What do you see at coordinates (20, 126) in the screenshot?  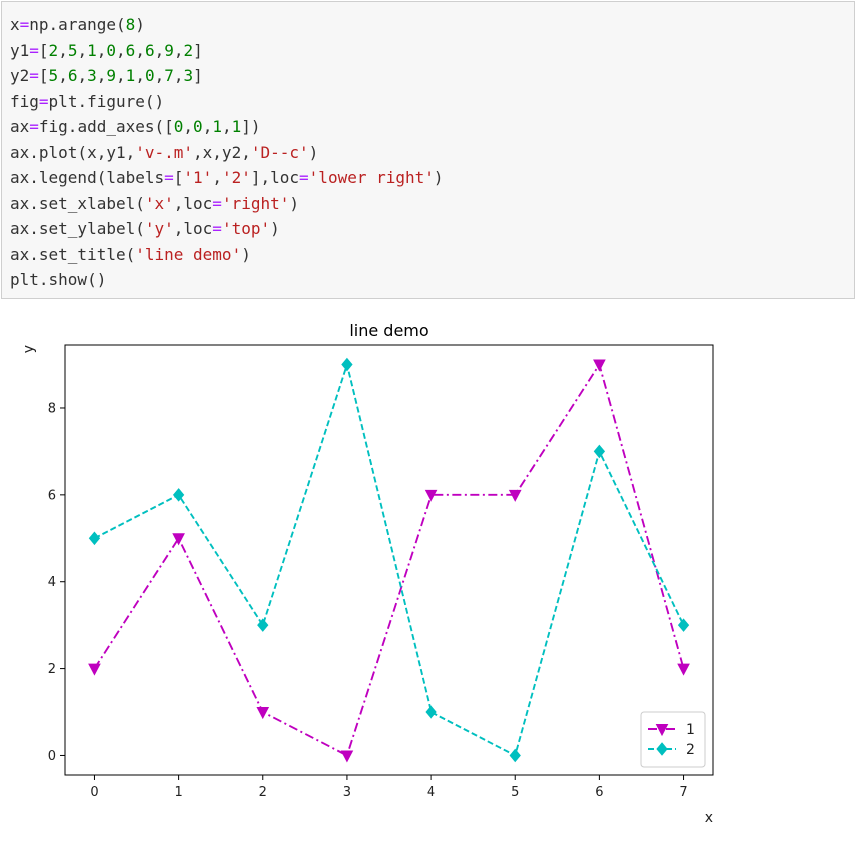 I see `code-token: ax` at bounding box center [20, 126].